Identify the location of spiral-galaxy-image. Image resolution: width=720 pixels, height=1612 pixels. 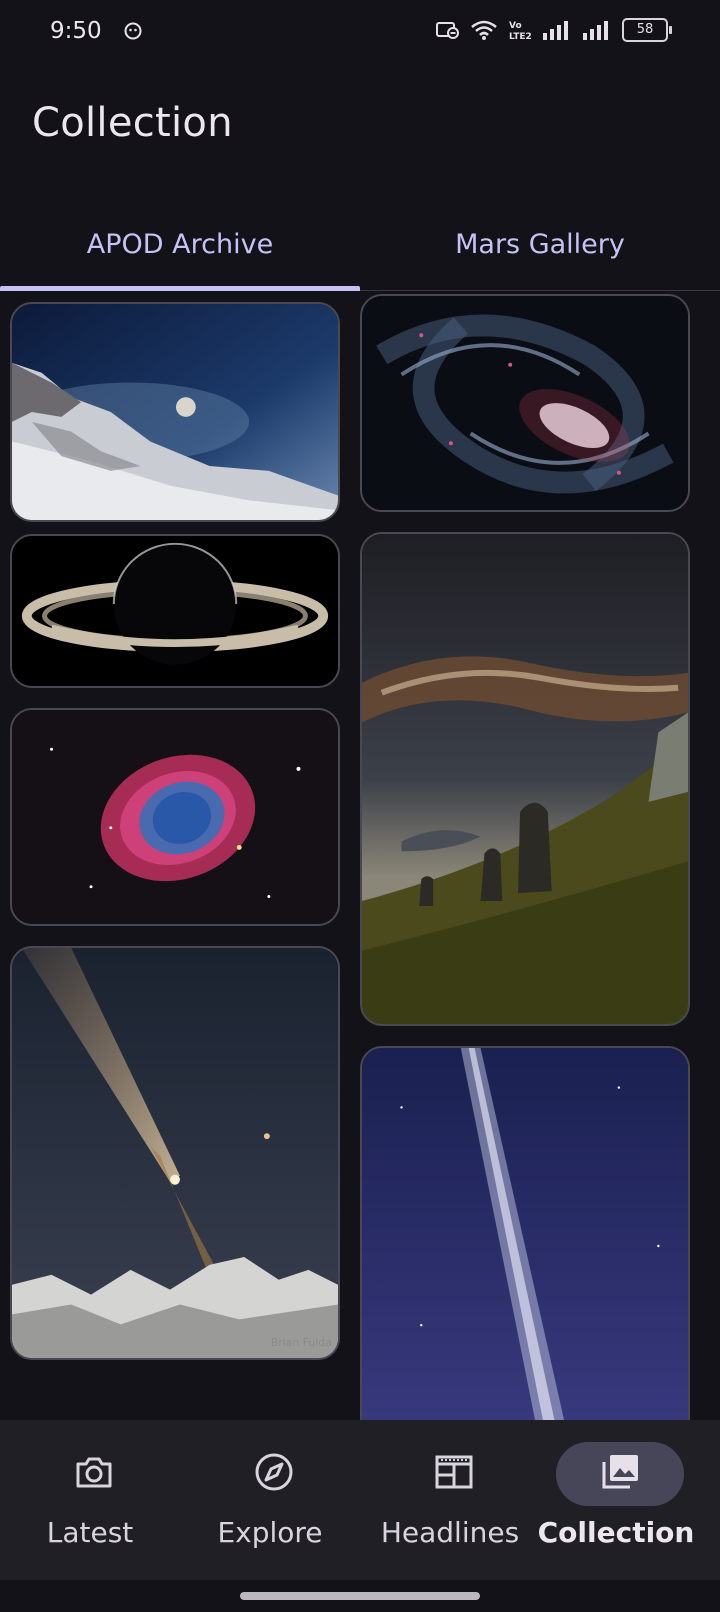
(525, 403).